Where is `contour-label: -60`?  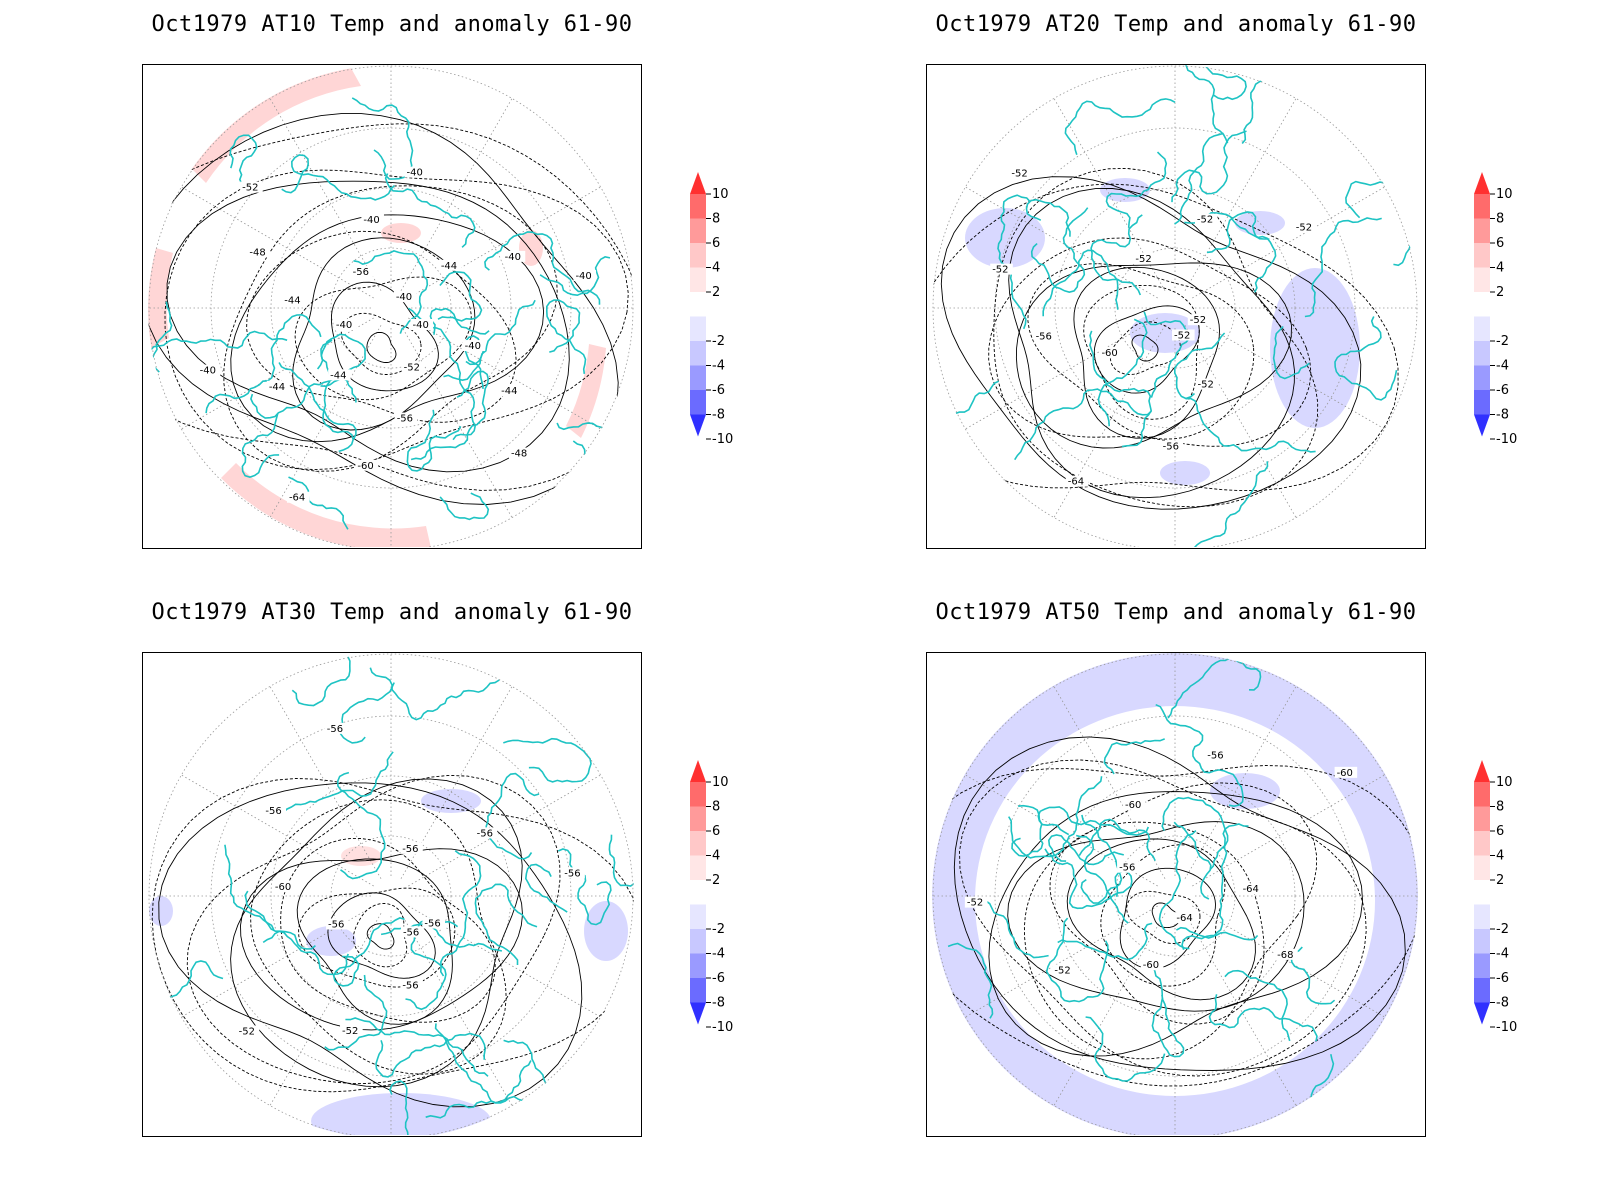 contour-label: -60 is located at coordinates (1151, 965).